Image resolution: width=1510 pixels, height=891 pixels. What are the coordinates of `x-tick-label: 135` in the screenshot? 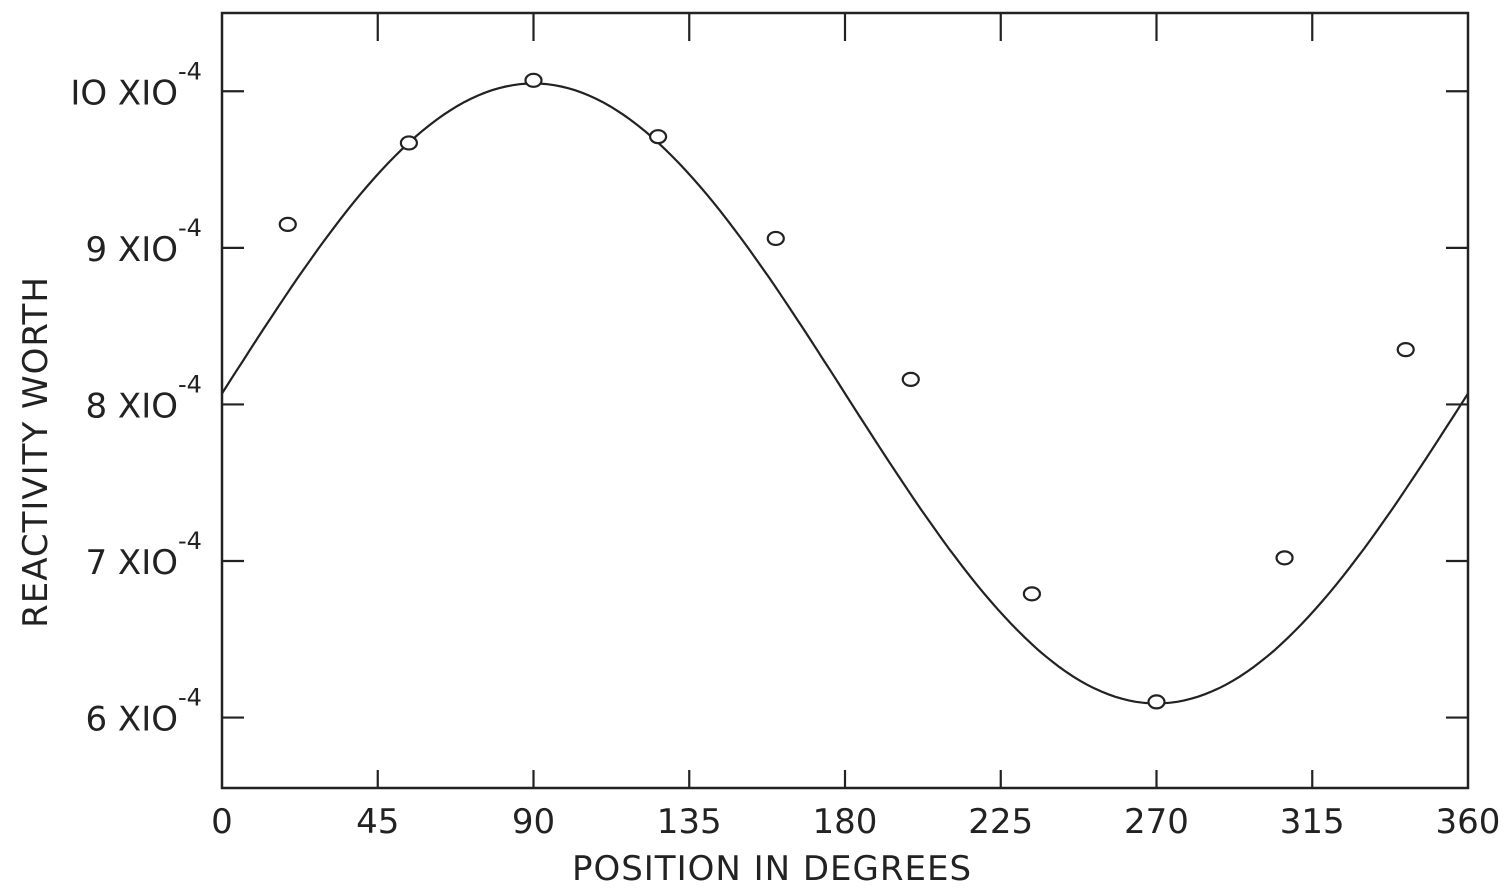 It's located at (689, 822).